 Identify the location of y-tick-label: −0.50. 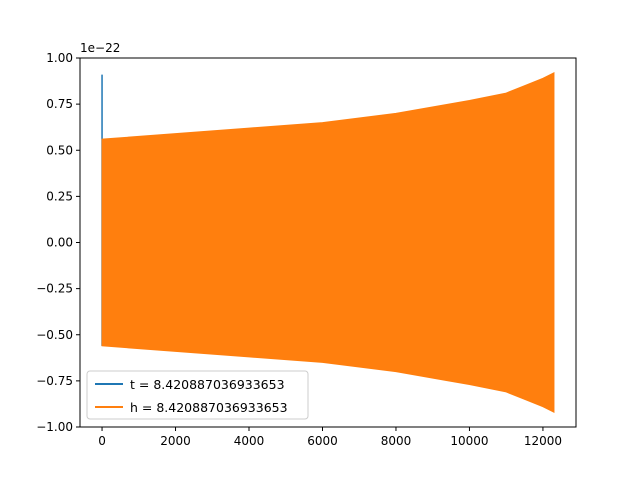
(54, 335).